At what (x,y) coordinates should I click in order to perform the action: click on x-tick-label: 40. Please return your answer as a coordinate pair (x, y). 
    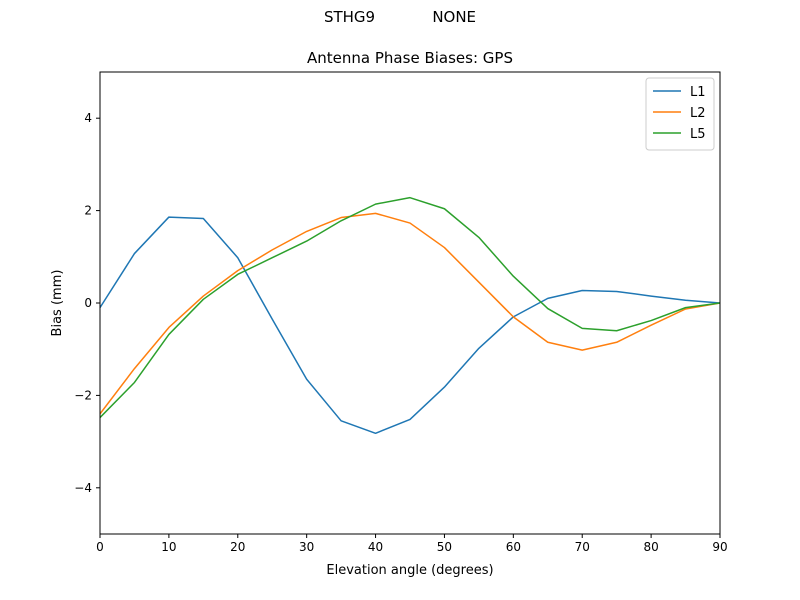
    Looking at the image, I should click on (375, 547).